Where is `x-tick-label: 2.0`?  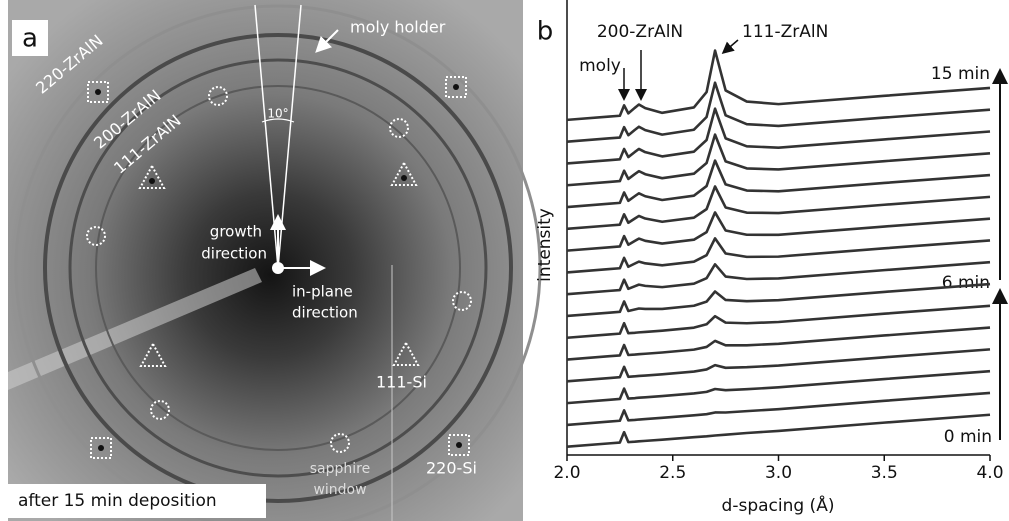 x-tick-label: 2.0 is located at coordinates (566, 473).